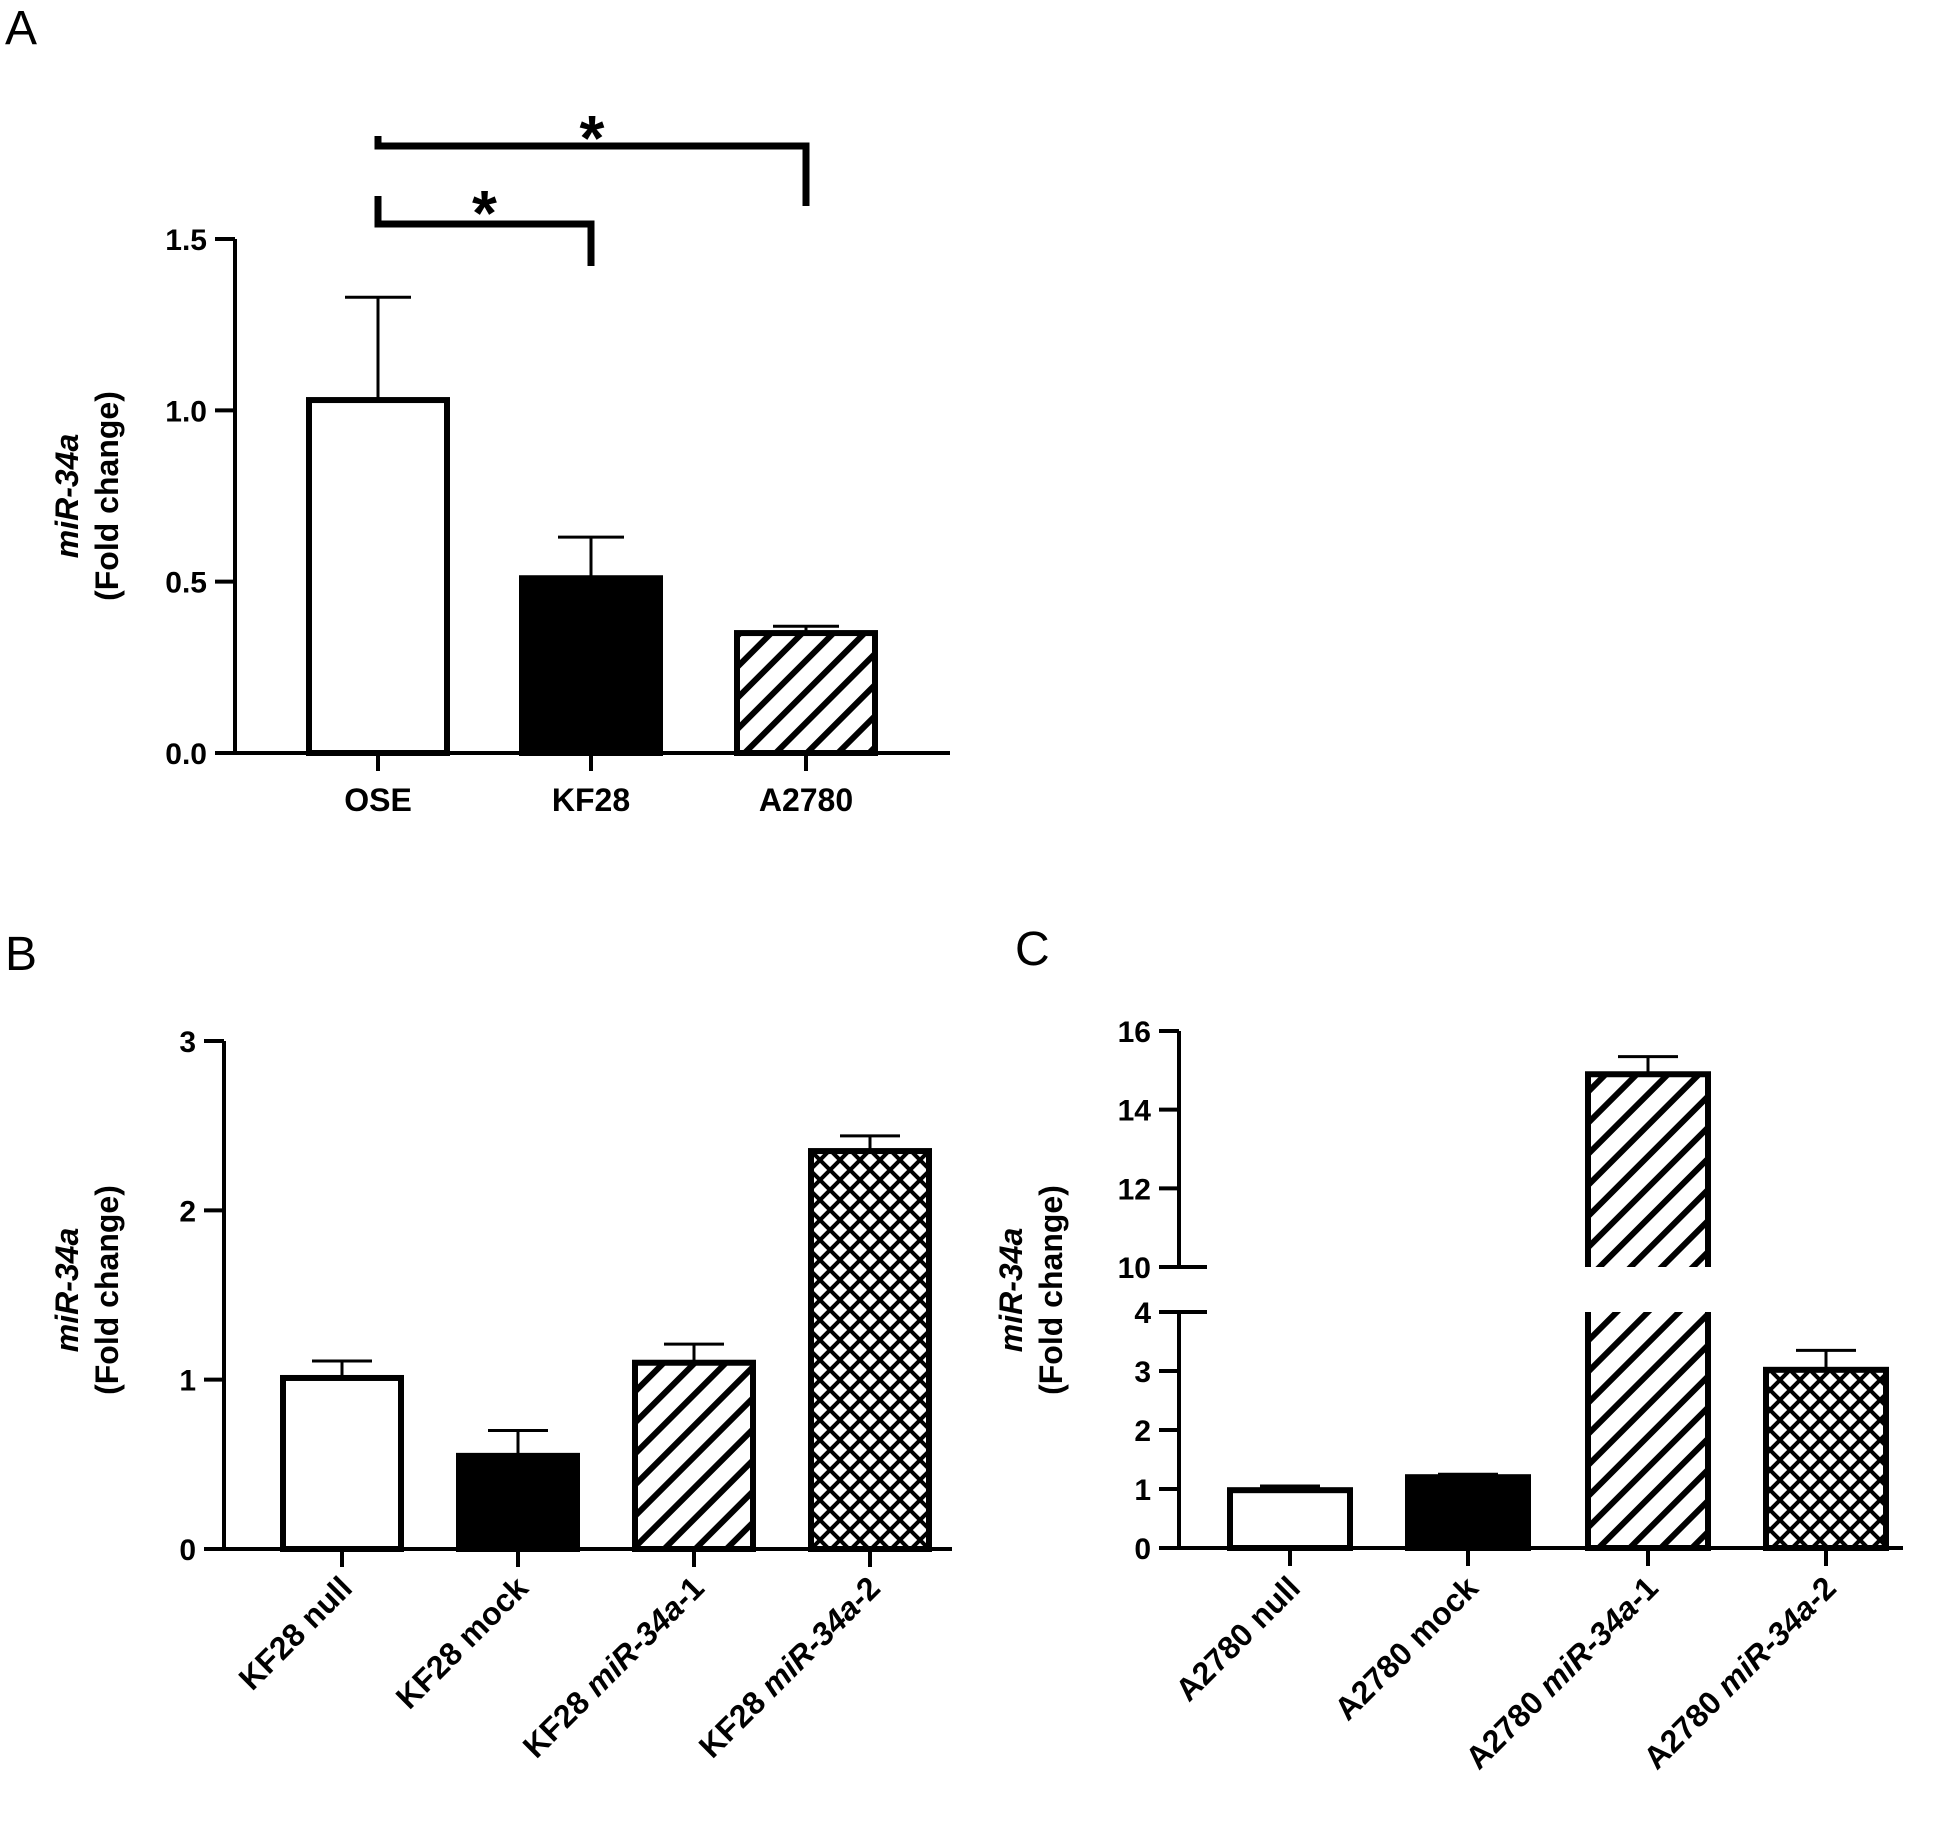 This screenshot has width=1945, height=1840. Describe the element at coordinates (186, 240) in the screenshot. I see `a-y-tick-label: 1.5` at that location.